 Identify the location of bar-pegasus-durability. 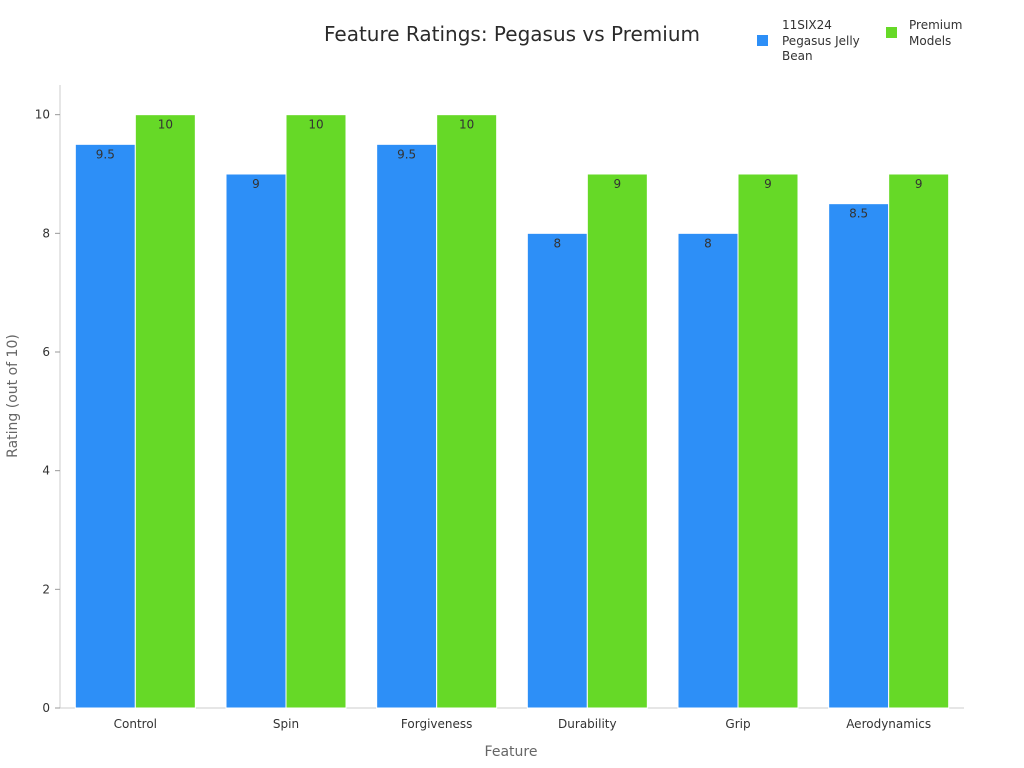
(557, 470).